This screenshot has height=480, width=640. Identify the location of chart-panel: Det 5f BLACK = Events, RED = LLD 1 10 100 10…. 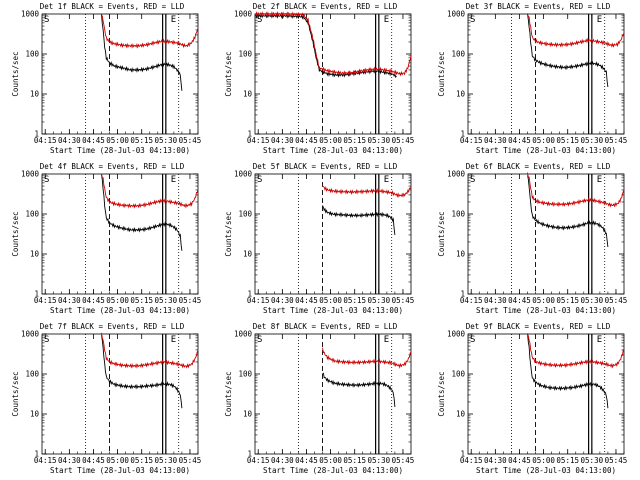
(319, 240).